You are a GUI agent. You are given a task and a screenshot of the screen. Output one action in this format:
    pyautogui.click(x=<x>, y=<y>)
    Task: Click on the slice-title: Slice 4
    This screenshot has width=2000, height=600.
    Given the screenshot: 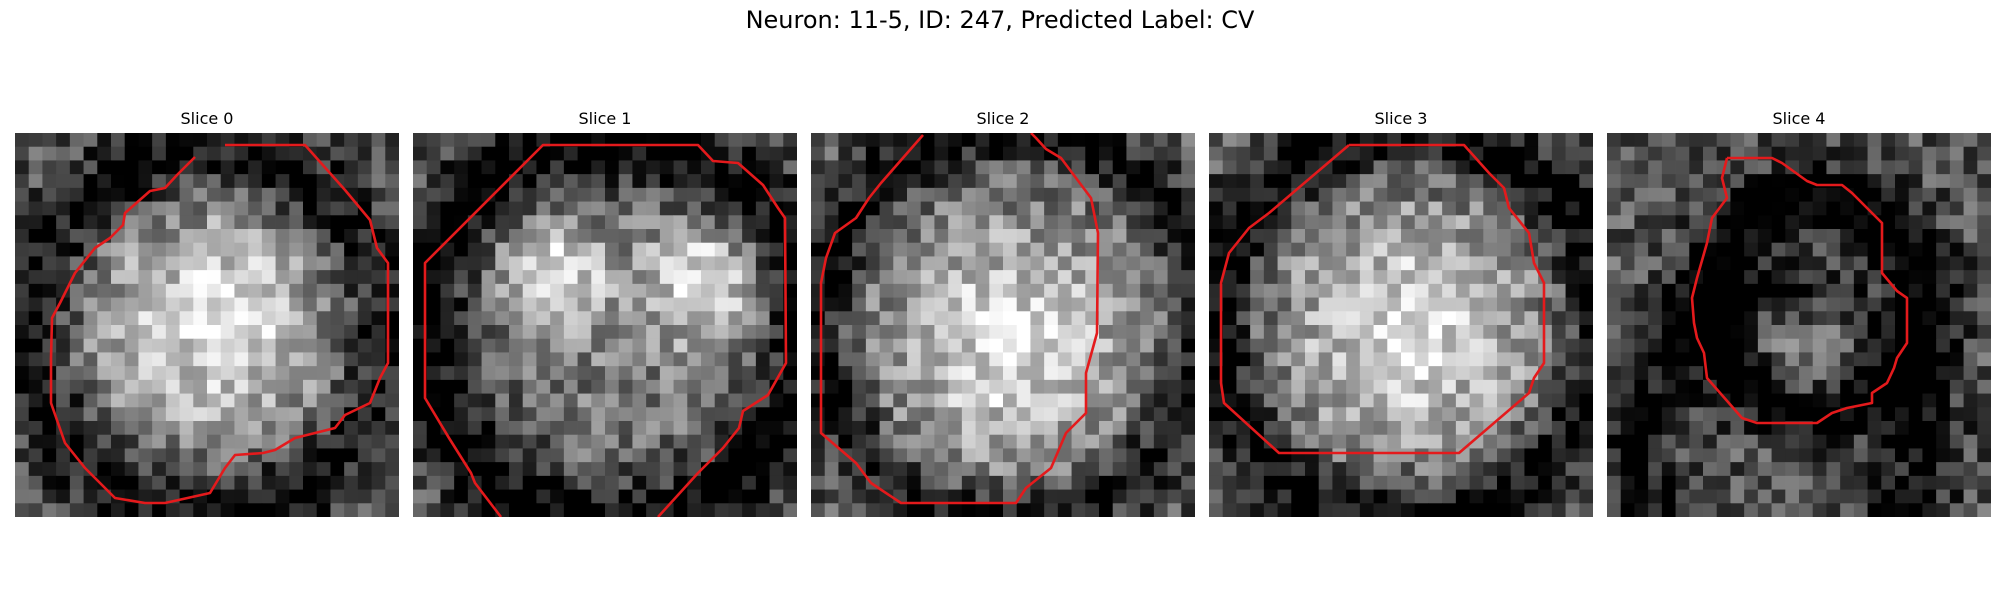 What is the action you would take?
    pyautogui.click(x=1799, y=118)
    